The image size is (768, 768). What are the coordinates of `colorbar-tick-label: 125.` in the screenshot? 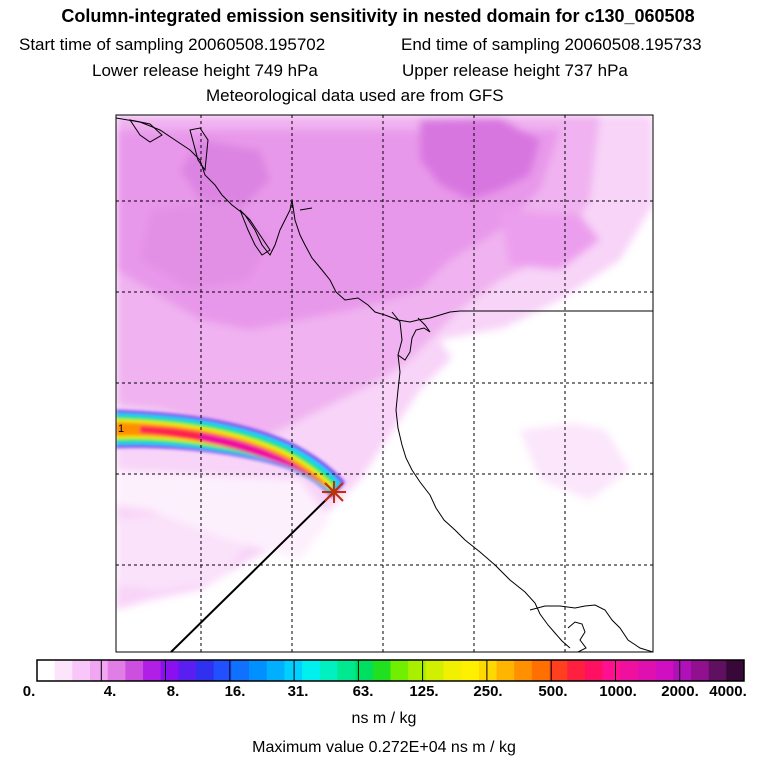 It's located at (424, 691).